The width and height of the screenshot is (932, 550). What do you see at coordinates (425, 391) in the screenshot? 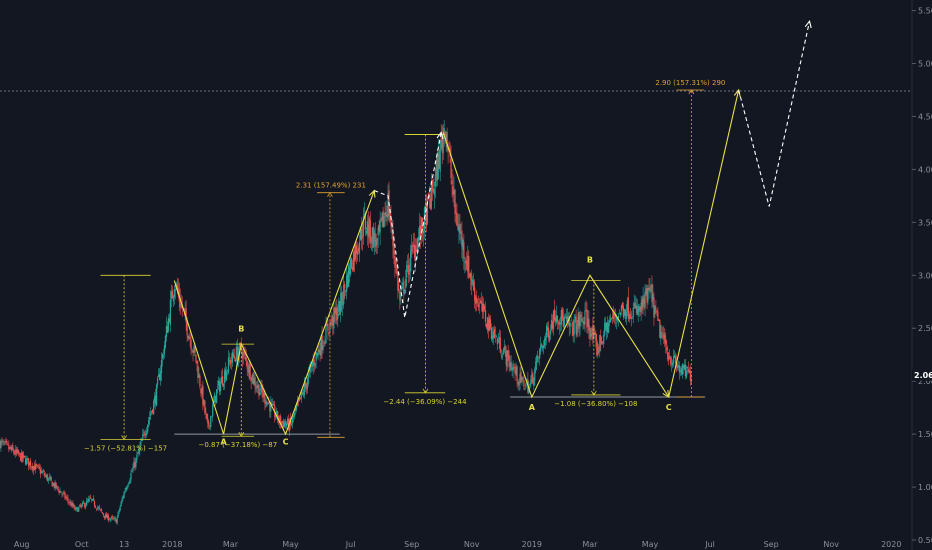
I see `measure-arrow` at bounding box center [425, 391].